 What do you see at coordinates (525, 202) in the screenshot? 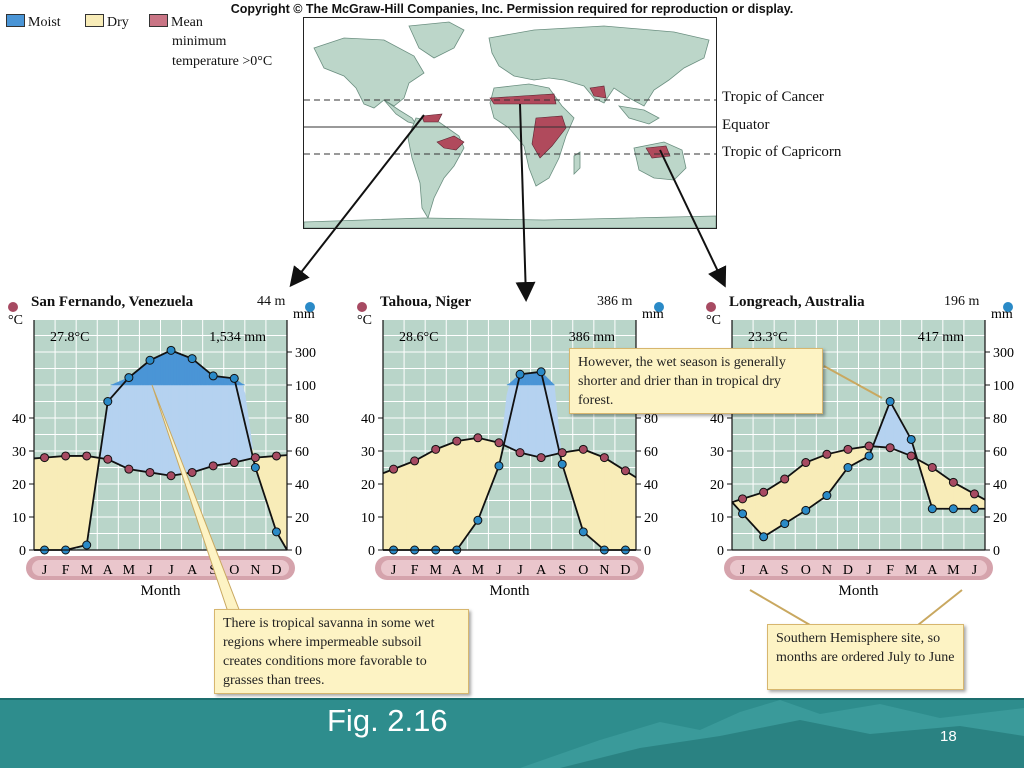
I see `arrow-to-tahoua` at bounding box center [525, 202].